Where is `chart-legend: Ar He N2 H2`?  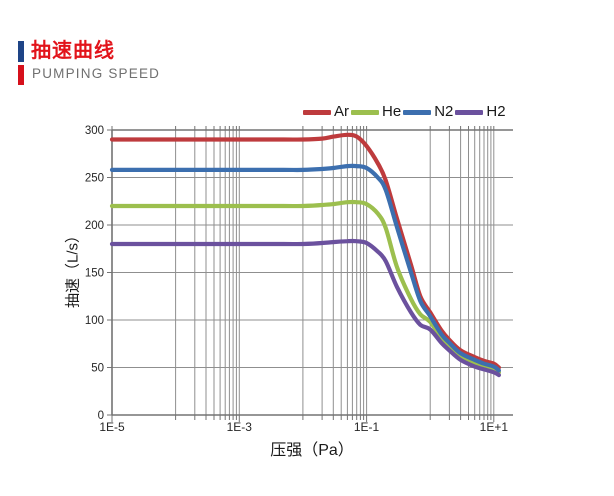 chart-legend: Ar He N2 H2 is located at coordinates (405, 112).